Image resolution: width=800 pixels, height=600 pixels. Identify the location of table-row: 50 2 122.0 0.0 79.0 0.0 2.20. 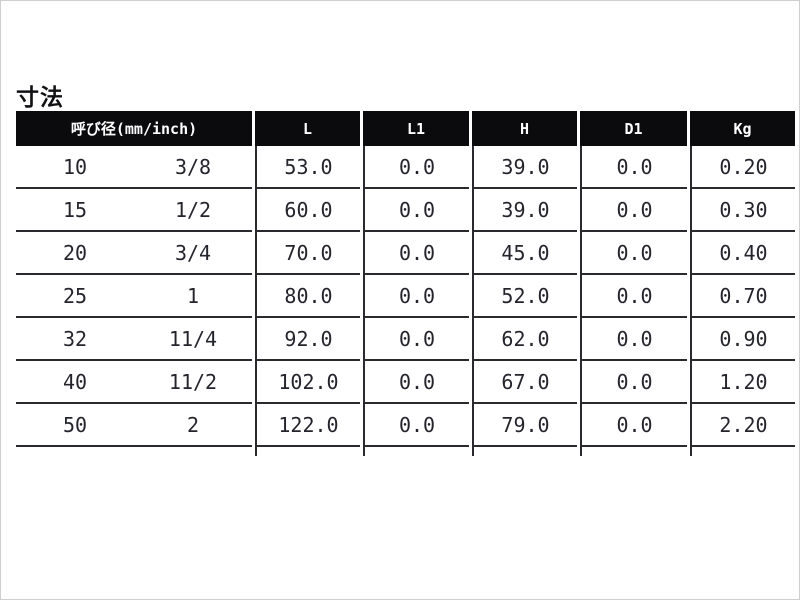
(405, 425).